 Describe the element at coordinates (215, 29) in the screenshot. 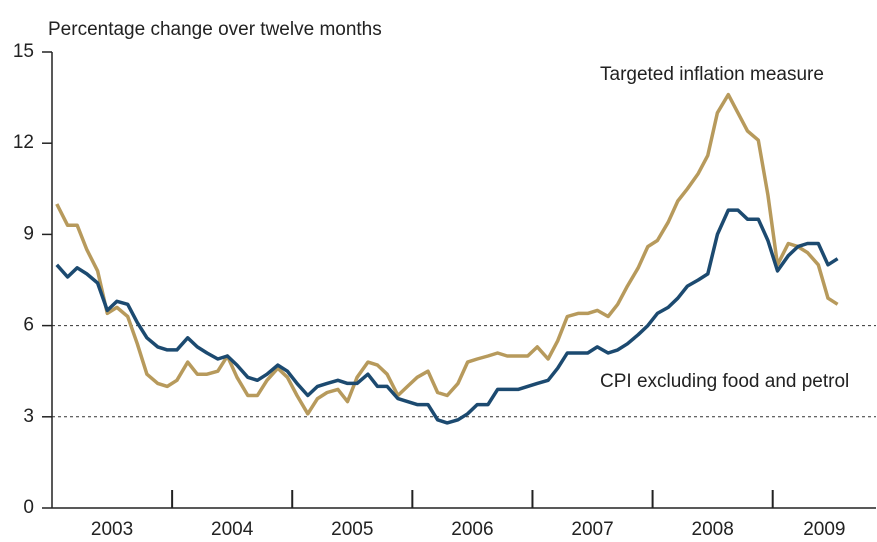

I see `y-axis-label: Percentage change over twelve months` at that location.